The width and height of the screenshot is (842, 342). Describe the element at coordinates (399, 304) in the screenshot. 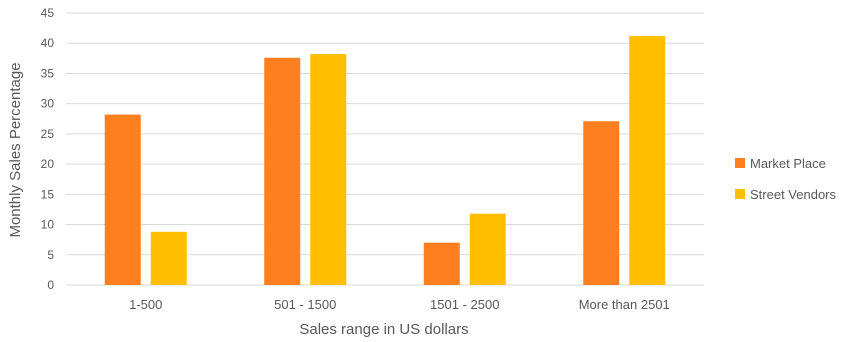

I see `x-axis-categories: 1-500 501 - 1500 1501 - 2500 More than 2501` at that location.